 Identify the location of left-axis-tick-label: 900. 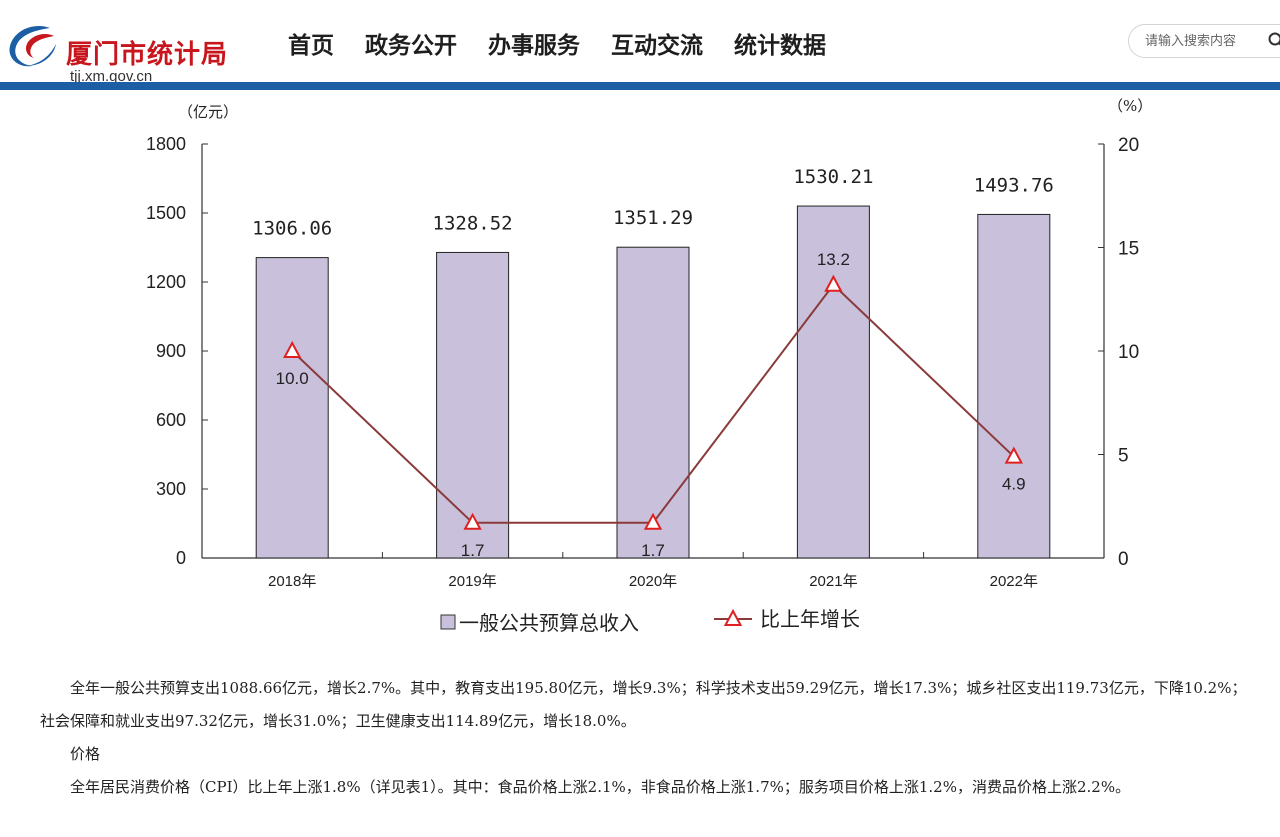
(171, 351).